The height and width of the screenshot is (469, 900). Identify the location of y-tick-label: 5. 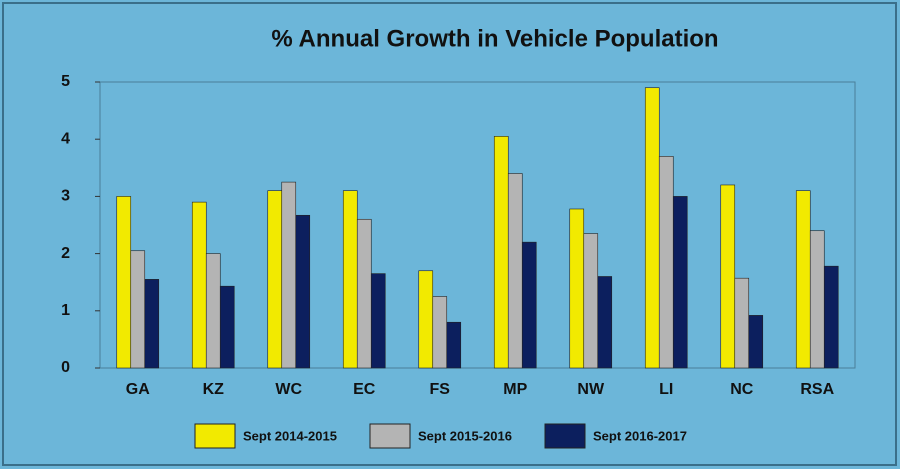
(65, 81).